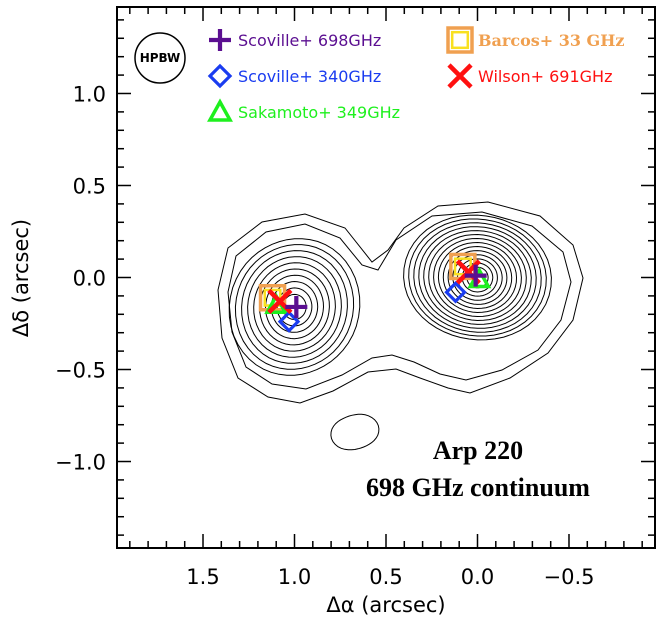  Describe the element at coordinates (89, 186) in the screenshot. I see `y-tick-label: 0.5` at that location.